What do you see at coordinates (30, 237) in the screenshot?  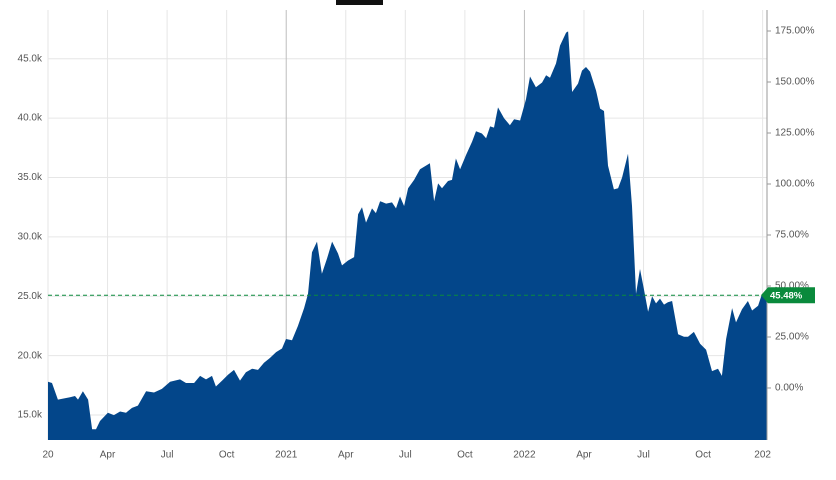 I see `y-tick-label: 30.0k` at bounding box center [30, 237].